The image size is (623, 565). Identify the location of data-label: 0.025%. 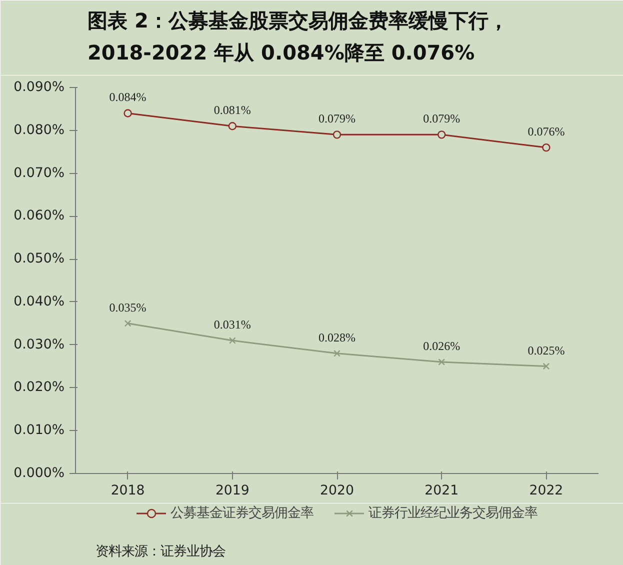
(546, 350).